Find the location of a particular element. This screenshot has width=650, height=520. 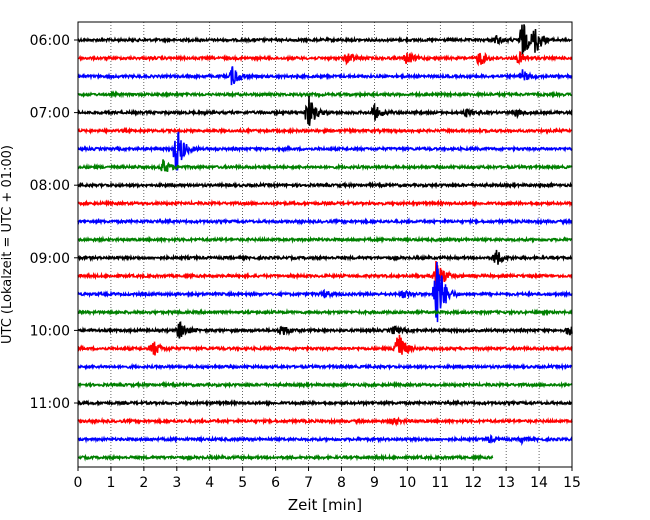

x-tick-label: 0 is located at coordinates (78, 483).